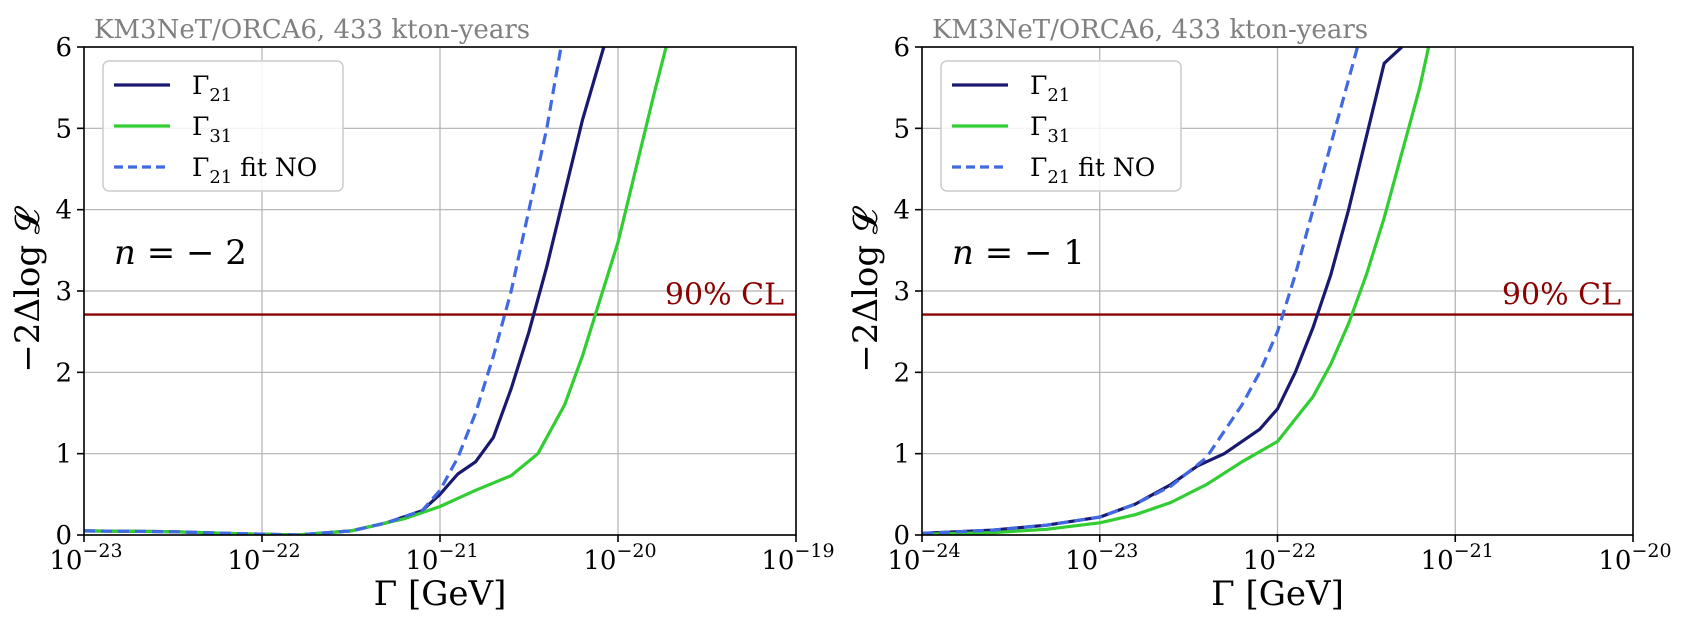 The width and height of the screenshot is (1685, 632). What do you see at coordinates (180, 253) in the screenshot?
I see `n-annotation: n = − 2` at bounding box center [180, 253].